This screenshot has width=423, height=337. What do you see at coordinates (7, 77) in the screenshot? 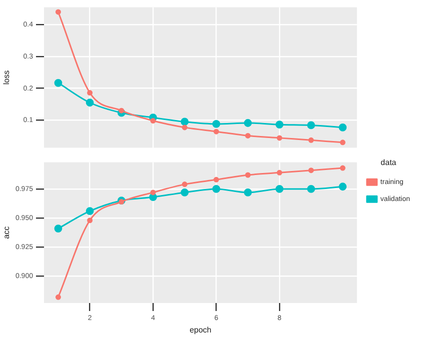
I see `y-axis-title: loss` at bounding box center [7, 77].